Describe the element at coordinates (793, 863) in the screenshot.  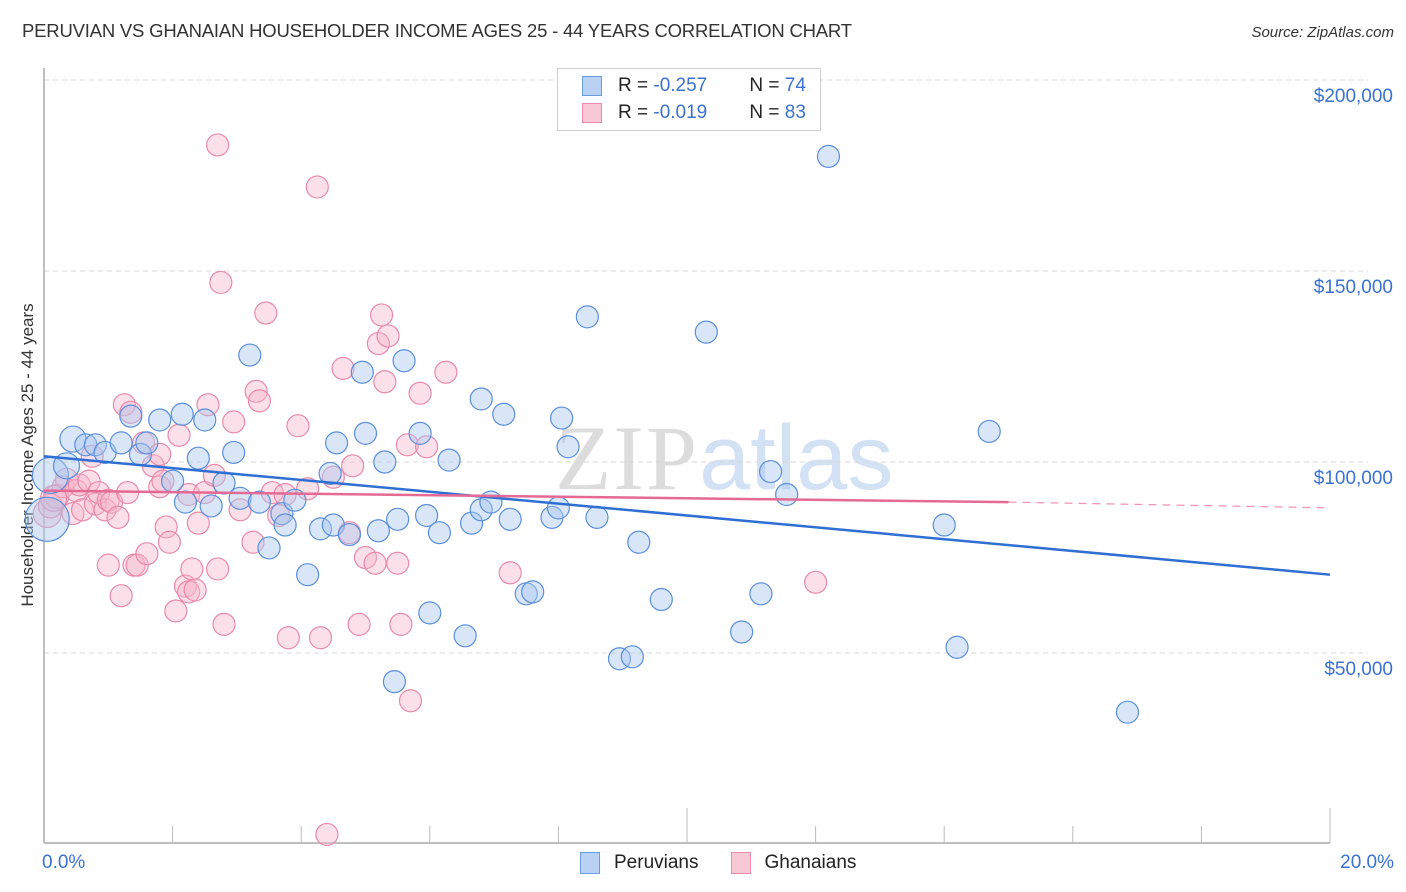
I see `legend-item-ghanaians: Ghanaians` at that location.